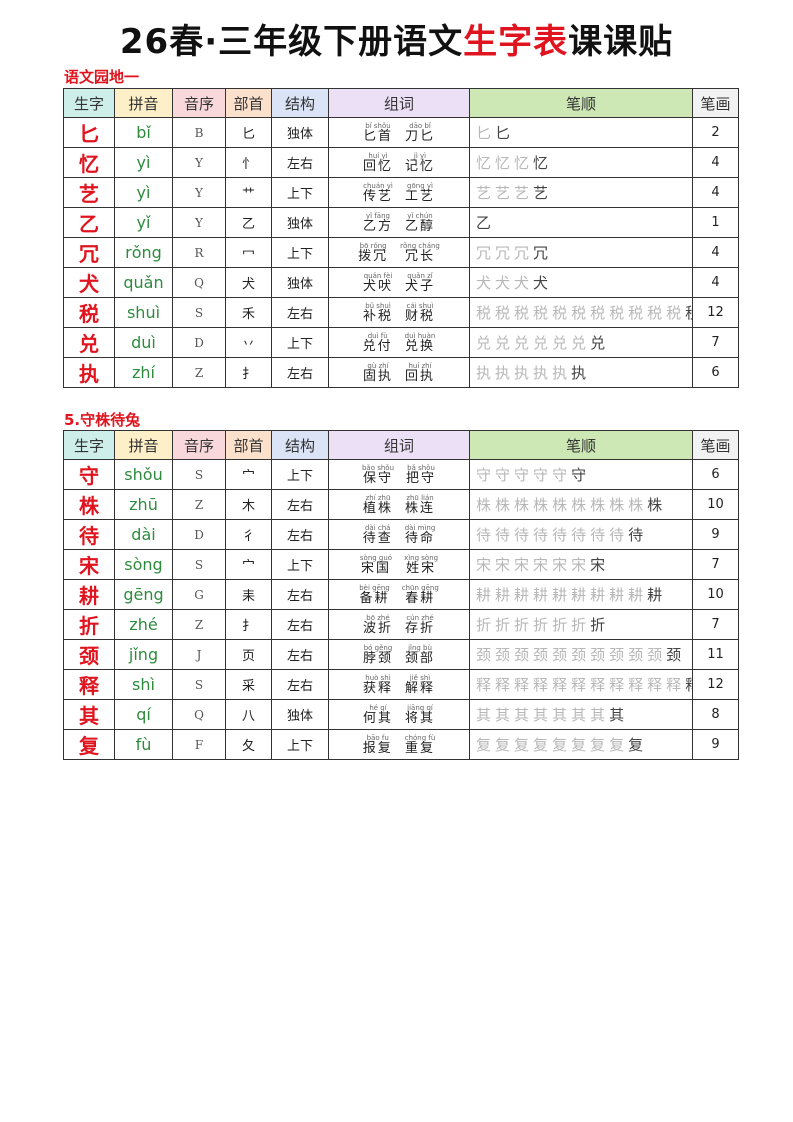 This screenshot has width=793, height=1122. I want to click on column-header: 部首, so click(248, 445).